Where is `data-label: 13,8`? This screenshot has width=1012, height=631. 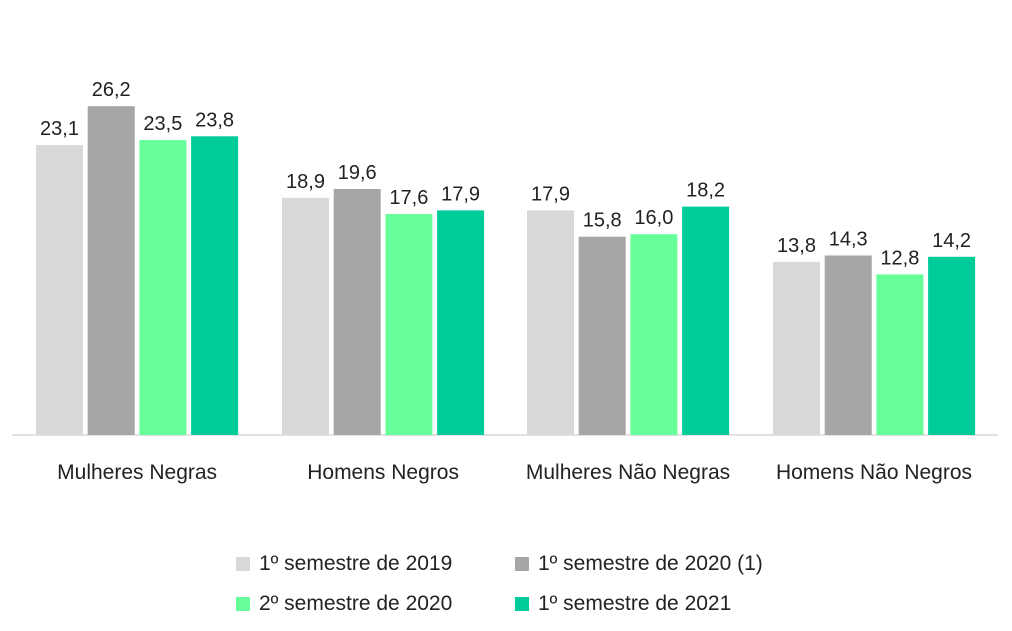
data-label: 13,8 is located at coordinates (796, 246).